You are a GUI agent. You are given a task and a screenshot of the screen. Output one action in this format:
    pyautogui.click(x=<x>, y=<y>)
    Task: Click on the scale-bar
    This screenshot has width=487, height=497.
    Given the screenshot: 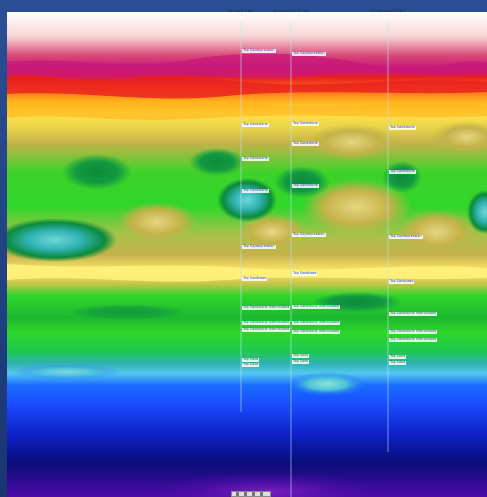 What is the action you would take?
    pyautogui.click(x=251, y=494)
    